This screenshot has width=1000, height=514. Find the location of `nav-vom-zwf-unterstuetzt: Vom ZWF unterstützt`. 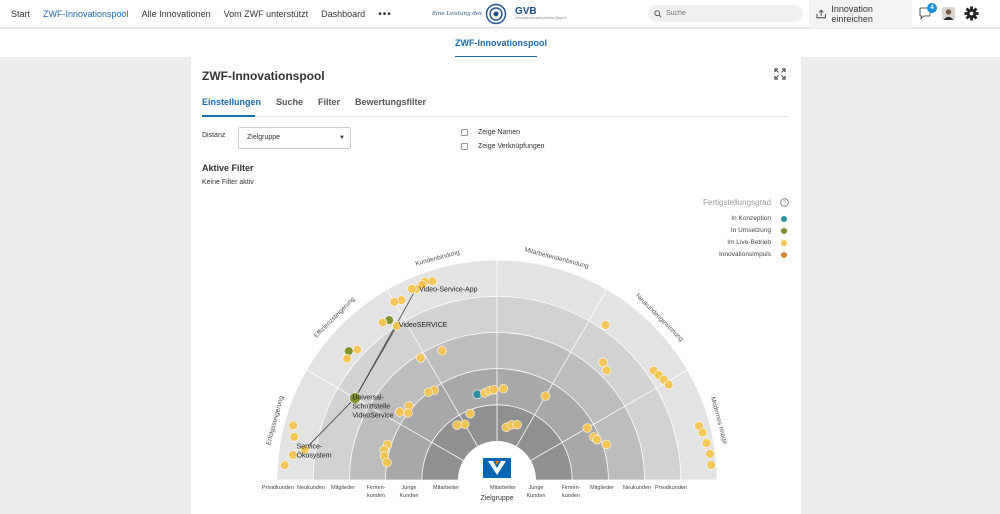

nav-vom-zwf-unterstuetzt: Vom ZWF unterstützt is located at coordinates (266, 14).